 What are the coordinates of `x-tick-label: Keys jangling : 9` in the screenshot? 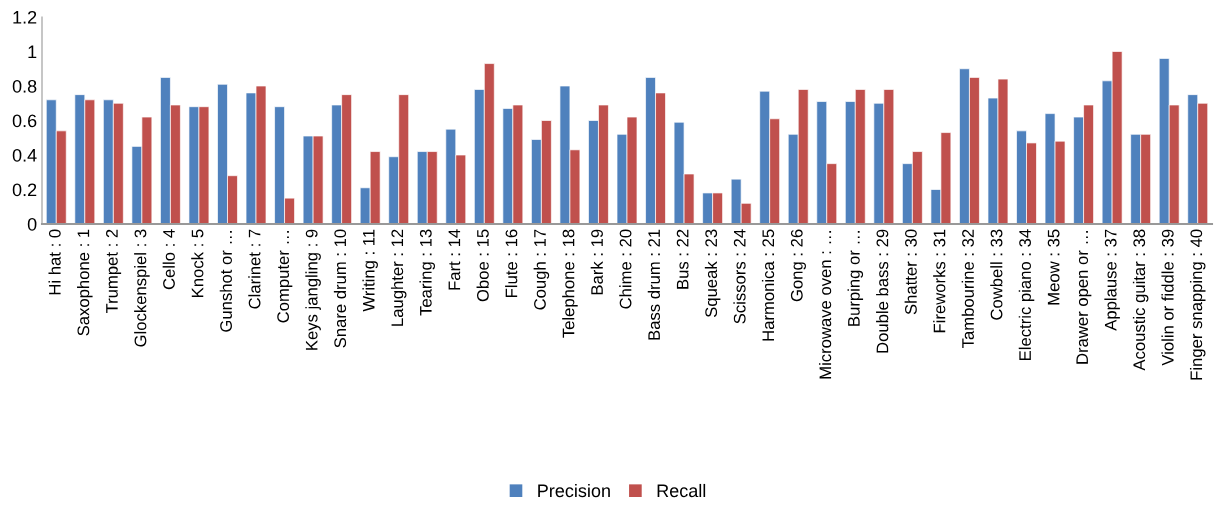 It's located at (313, 289).